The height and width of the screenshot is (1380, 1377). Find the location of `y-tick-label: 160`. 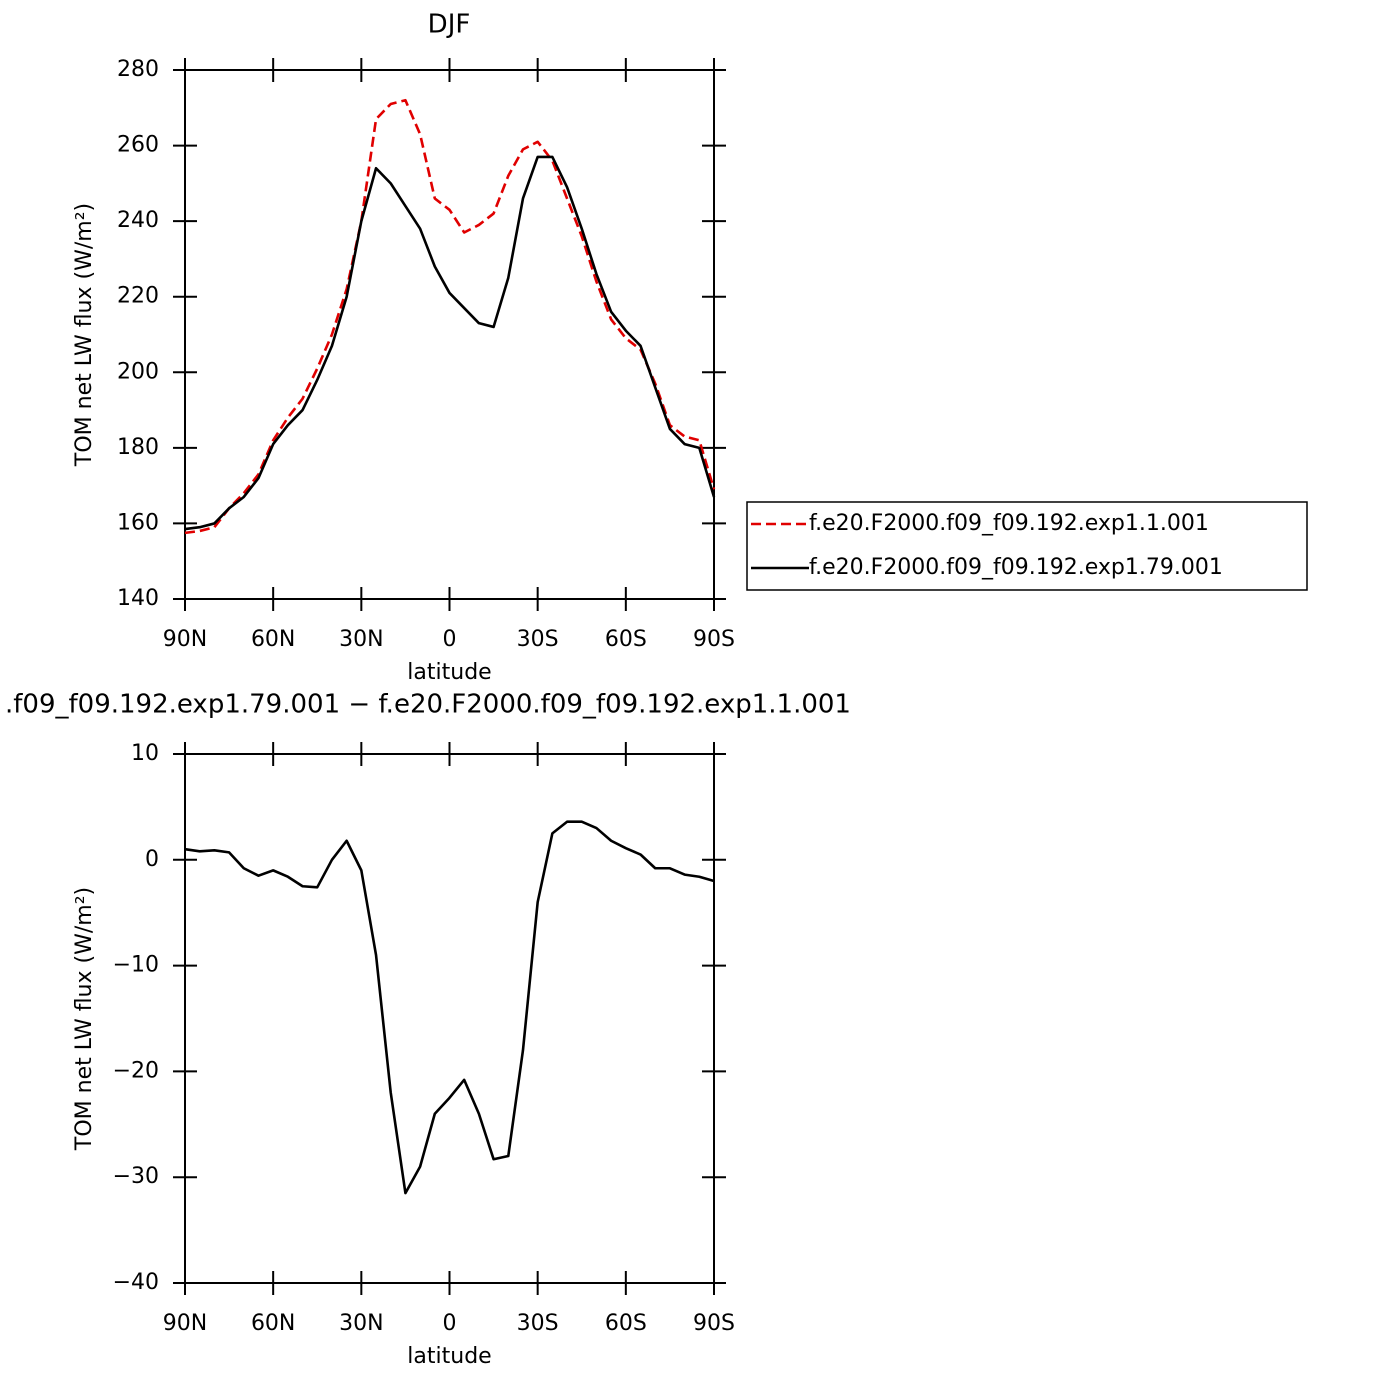

y-tick-label: 160 is located at coordinates (138, 522).